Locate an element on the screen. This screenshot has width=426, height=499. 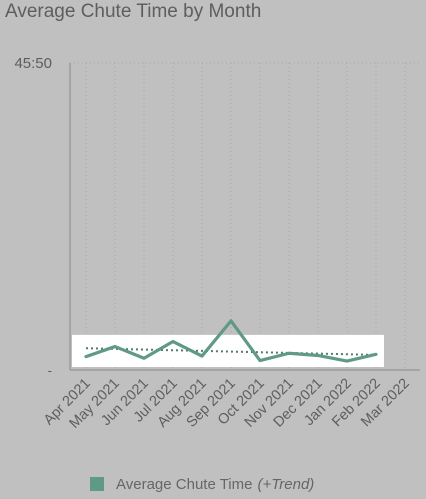
series-line is located at coordinates (231, 341).